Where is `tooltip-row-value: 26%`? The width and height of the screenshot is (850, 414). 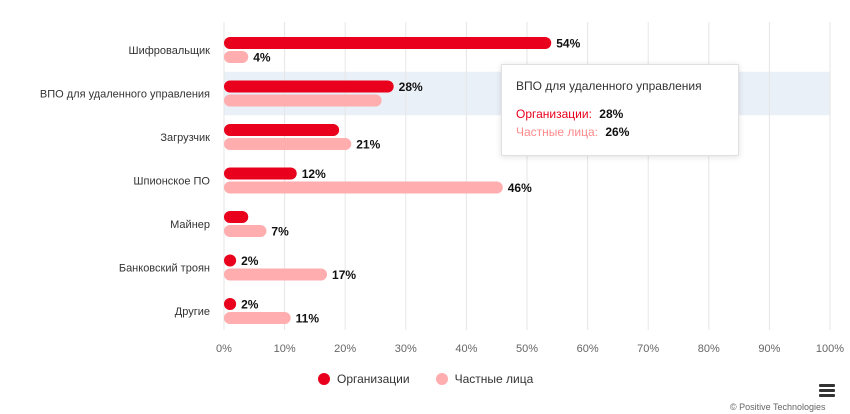
tooltip-row-value: 26% is located at coordinates (617, 132).